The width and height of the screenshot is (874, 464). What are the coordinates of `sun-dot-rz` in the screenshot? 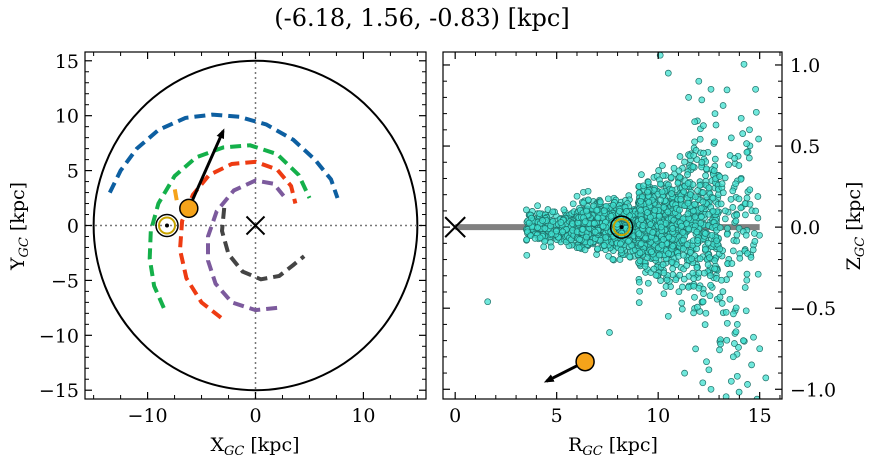 It's located at (621, 227).